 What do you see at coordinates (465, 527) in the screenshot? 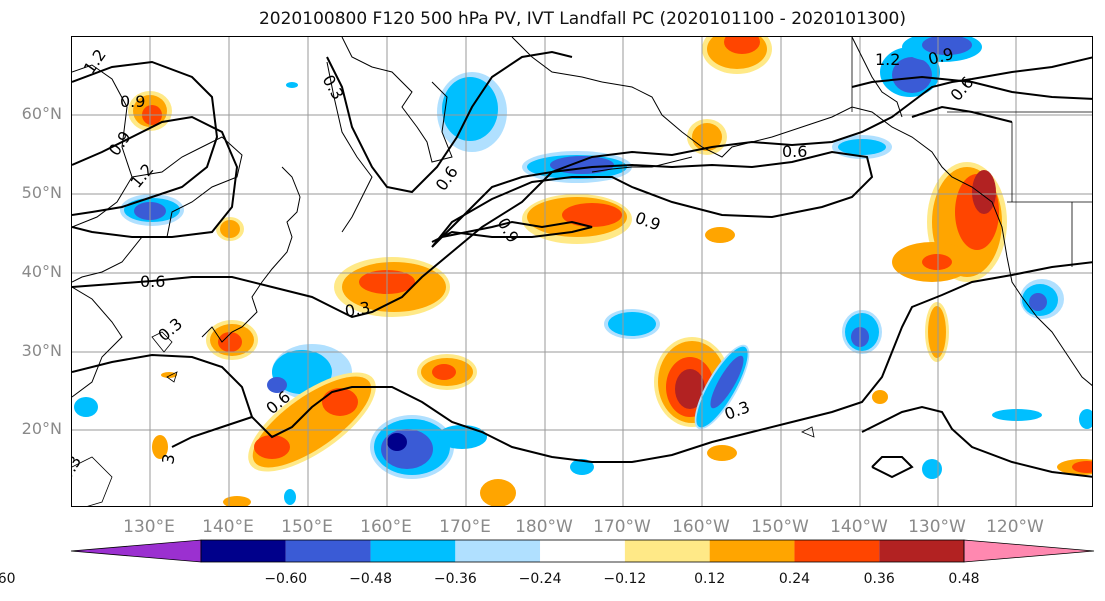
I see `lon-label: 170°E` at bounding box center [465, 527].